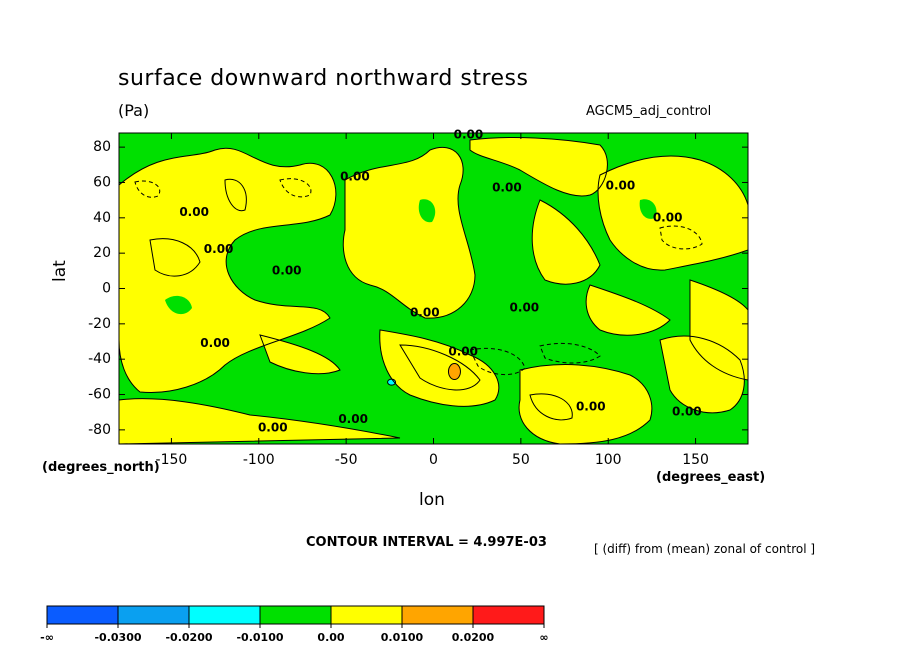 This screenshot has height=654, width=904. I want to click on x-tick-label: -150, so click(172, 460).